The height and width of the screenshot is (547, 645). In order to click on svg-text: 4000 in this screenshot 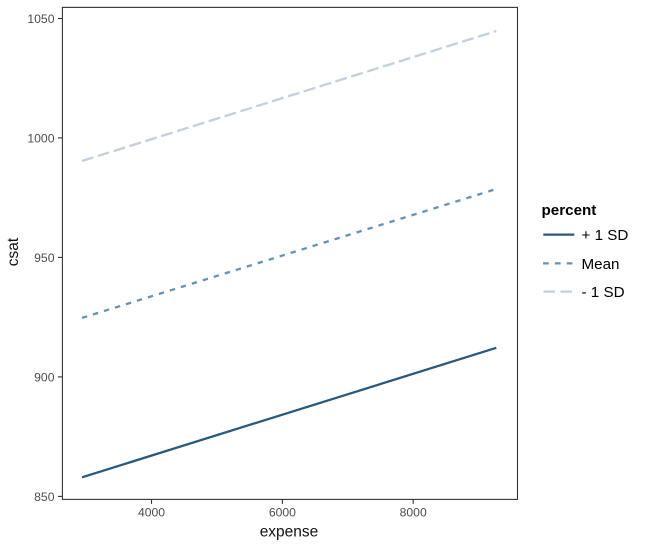, I will do `click(151, 513)`.